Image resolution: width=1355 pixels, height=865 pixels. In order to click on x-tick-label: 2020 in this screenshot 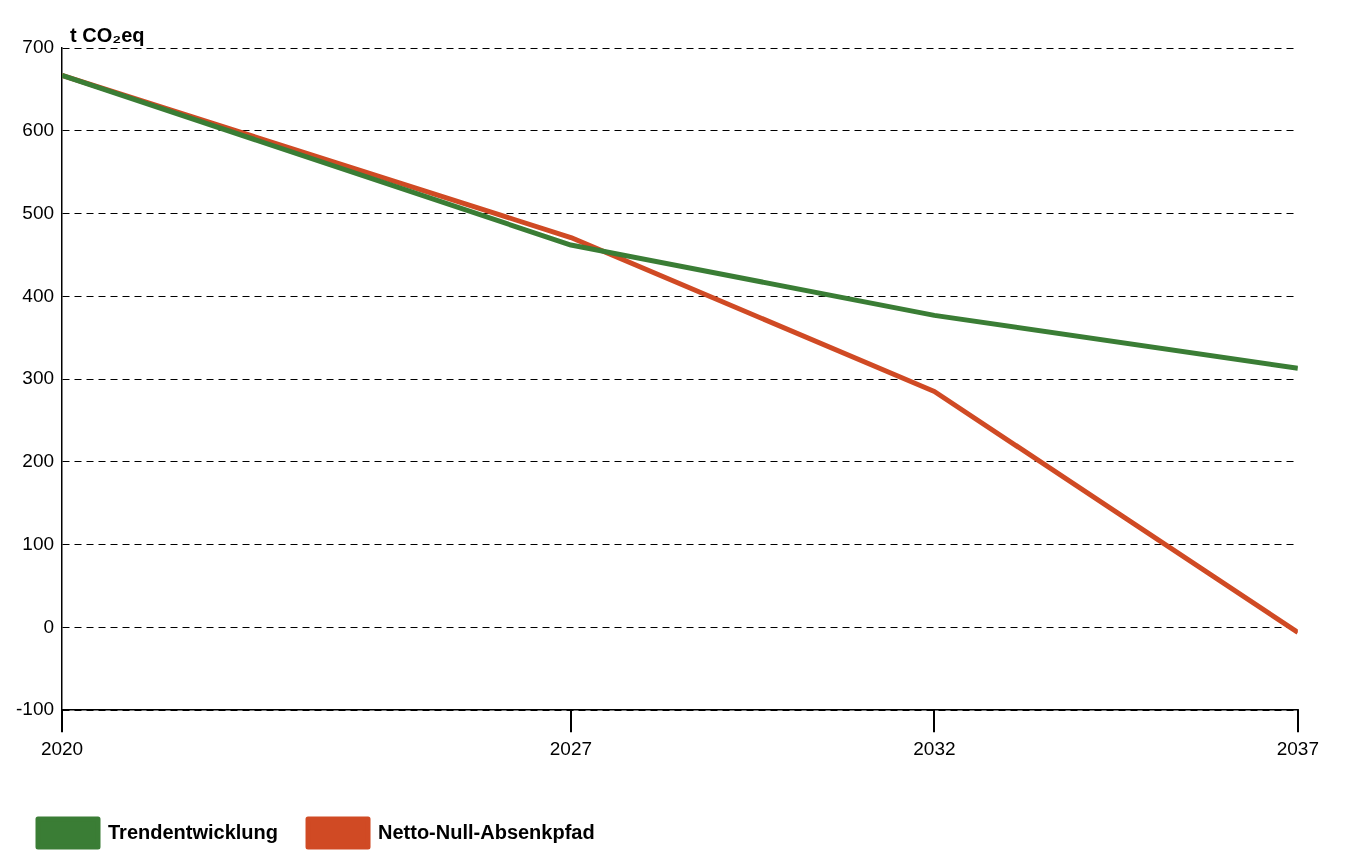, I will do `click(62, 748)`.